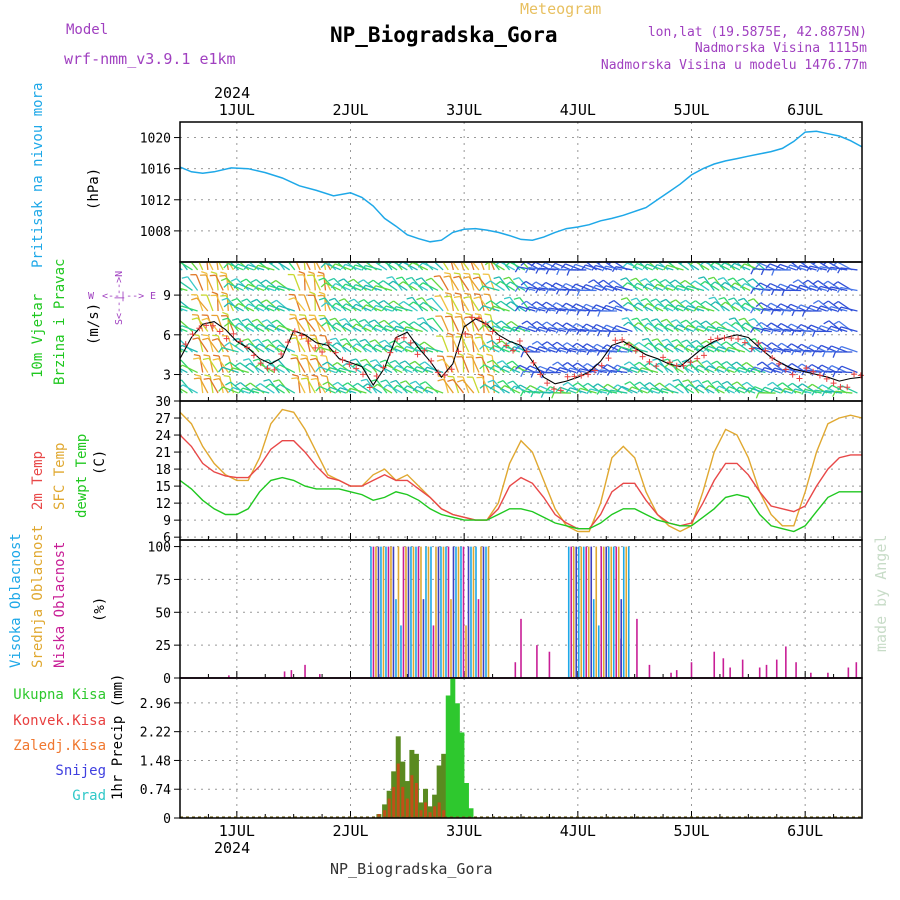  I want to click on legend-frozen-precip: Zaledj.Kisa, so click(59, 746).